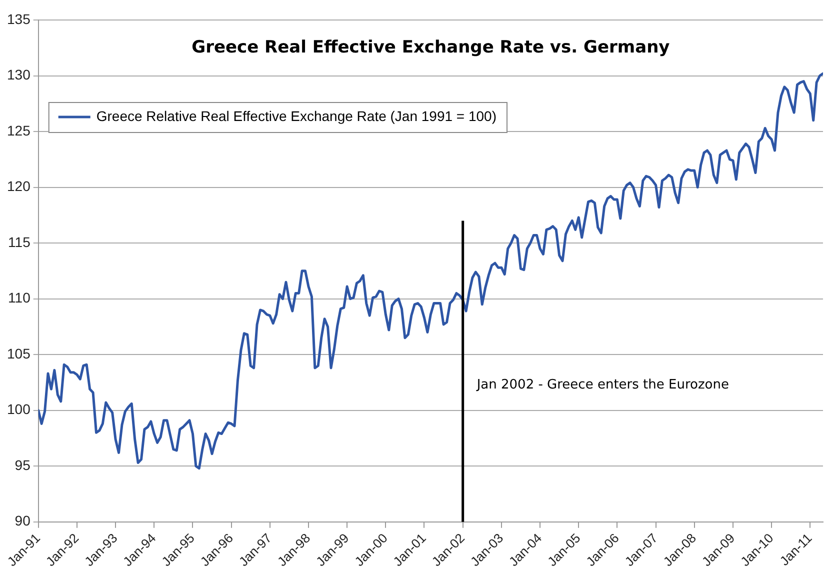 This screenshot has width=829, height=573. I want to click on y-tick-label: 95, so click(22, 464).